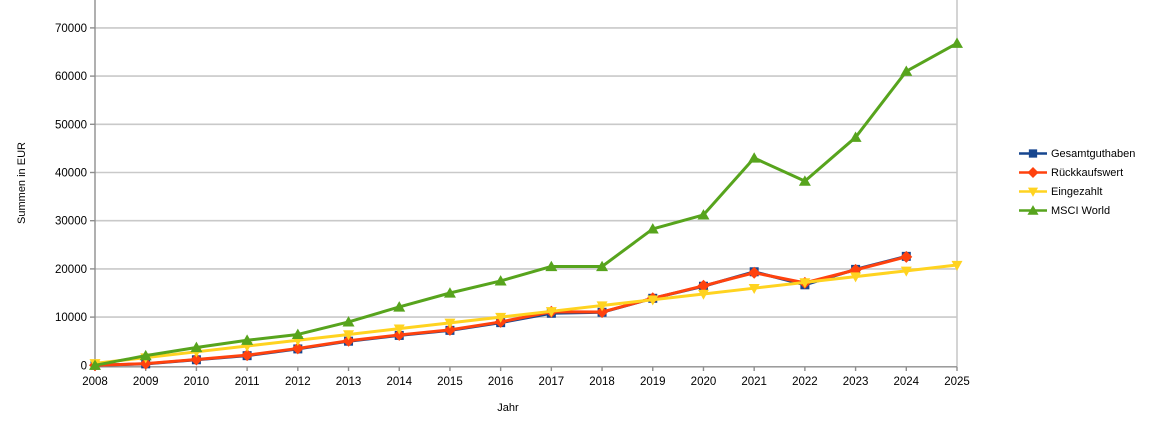 This screenshot has width=1150, height=434. I want to click on y-tick-label: 40000, so click(71, 174).